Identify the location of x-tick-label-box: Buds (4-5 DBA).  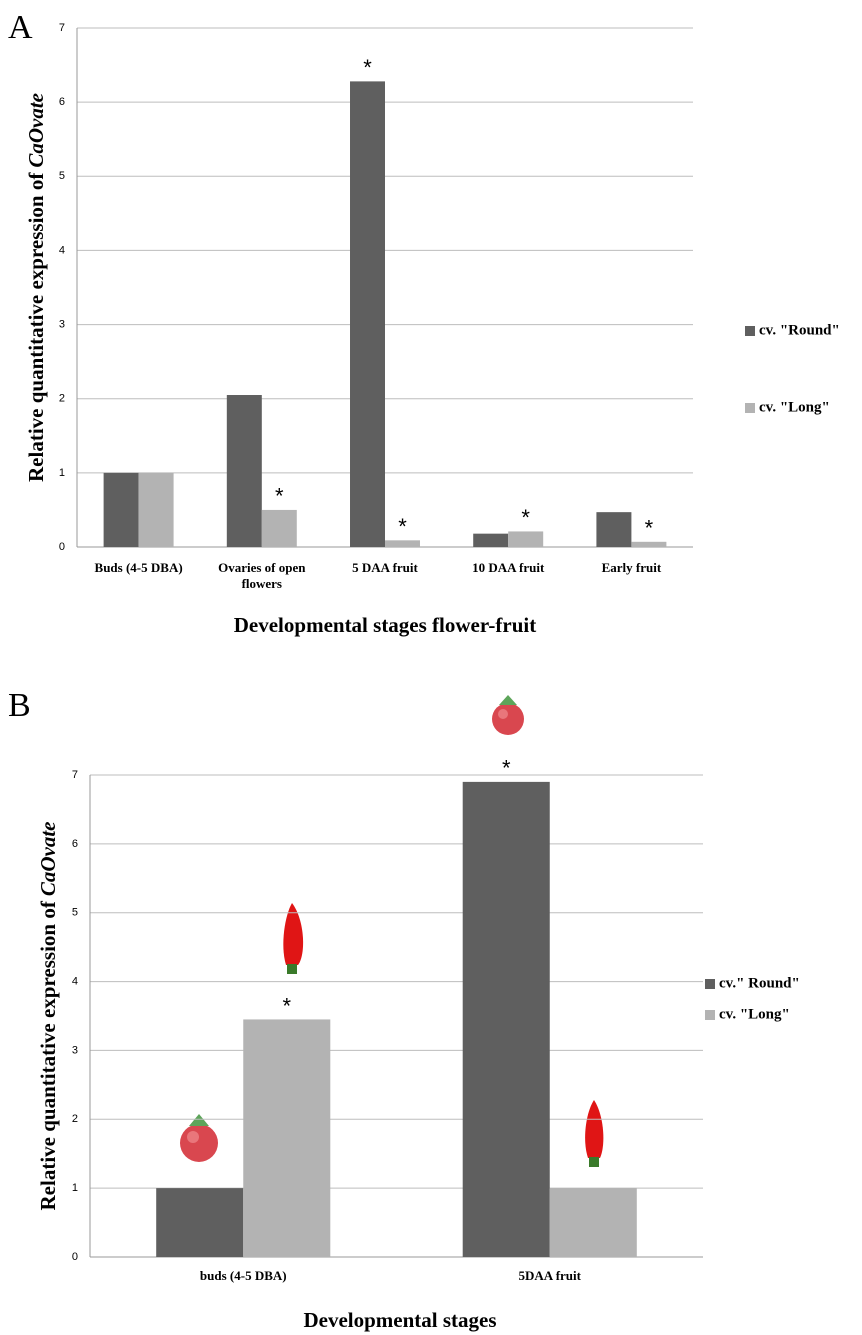
(138, 567).